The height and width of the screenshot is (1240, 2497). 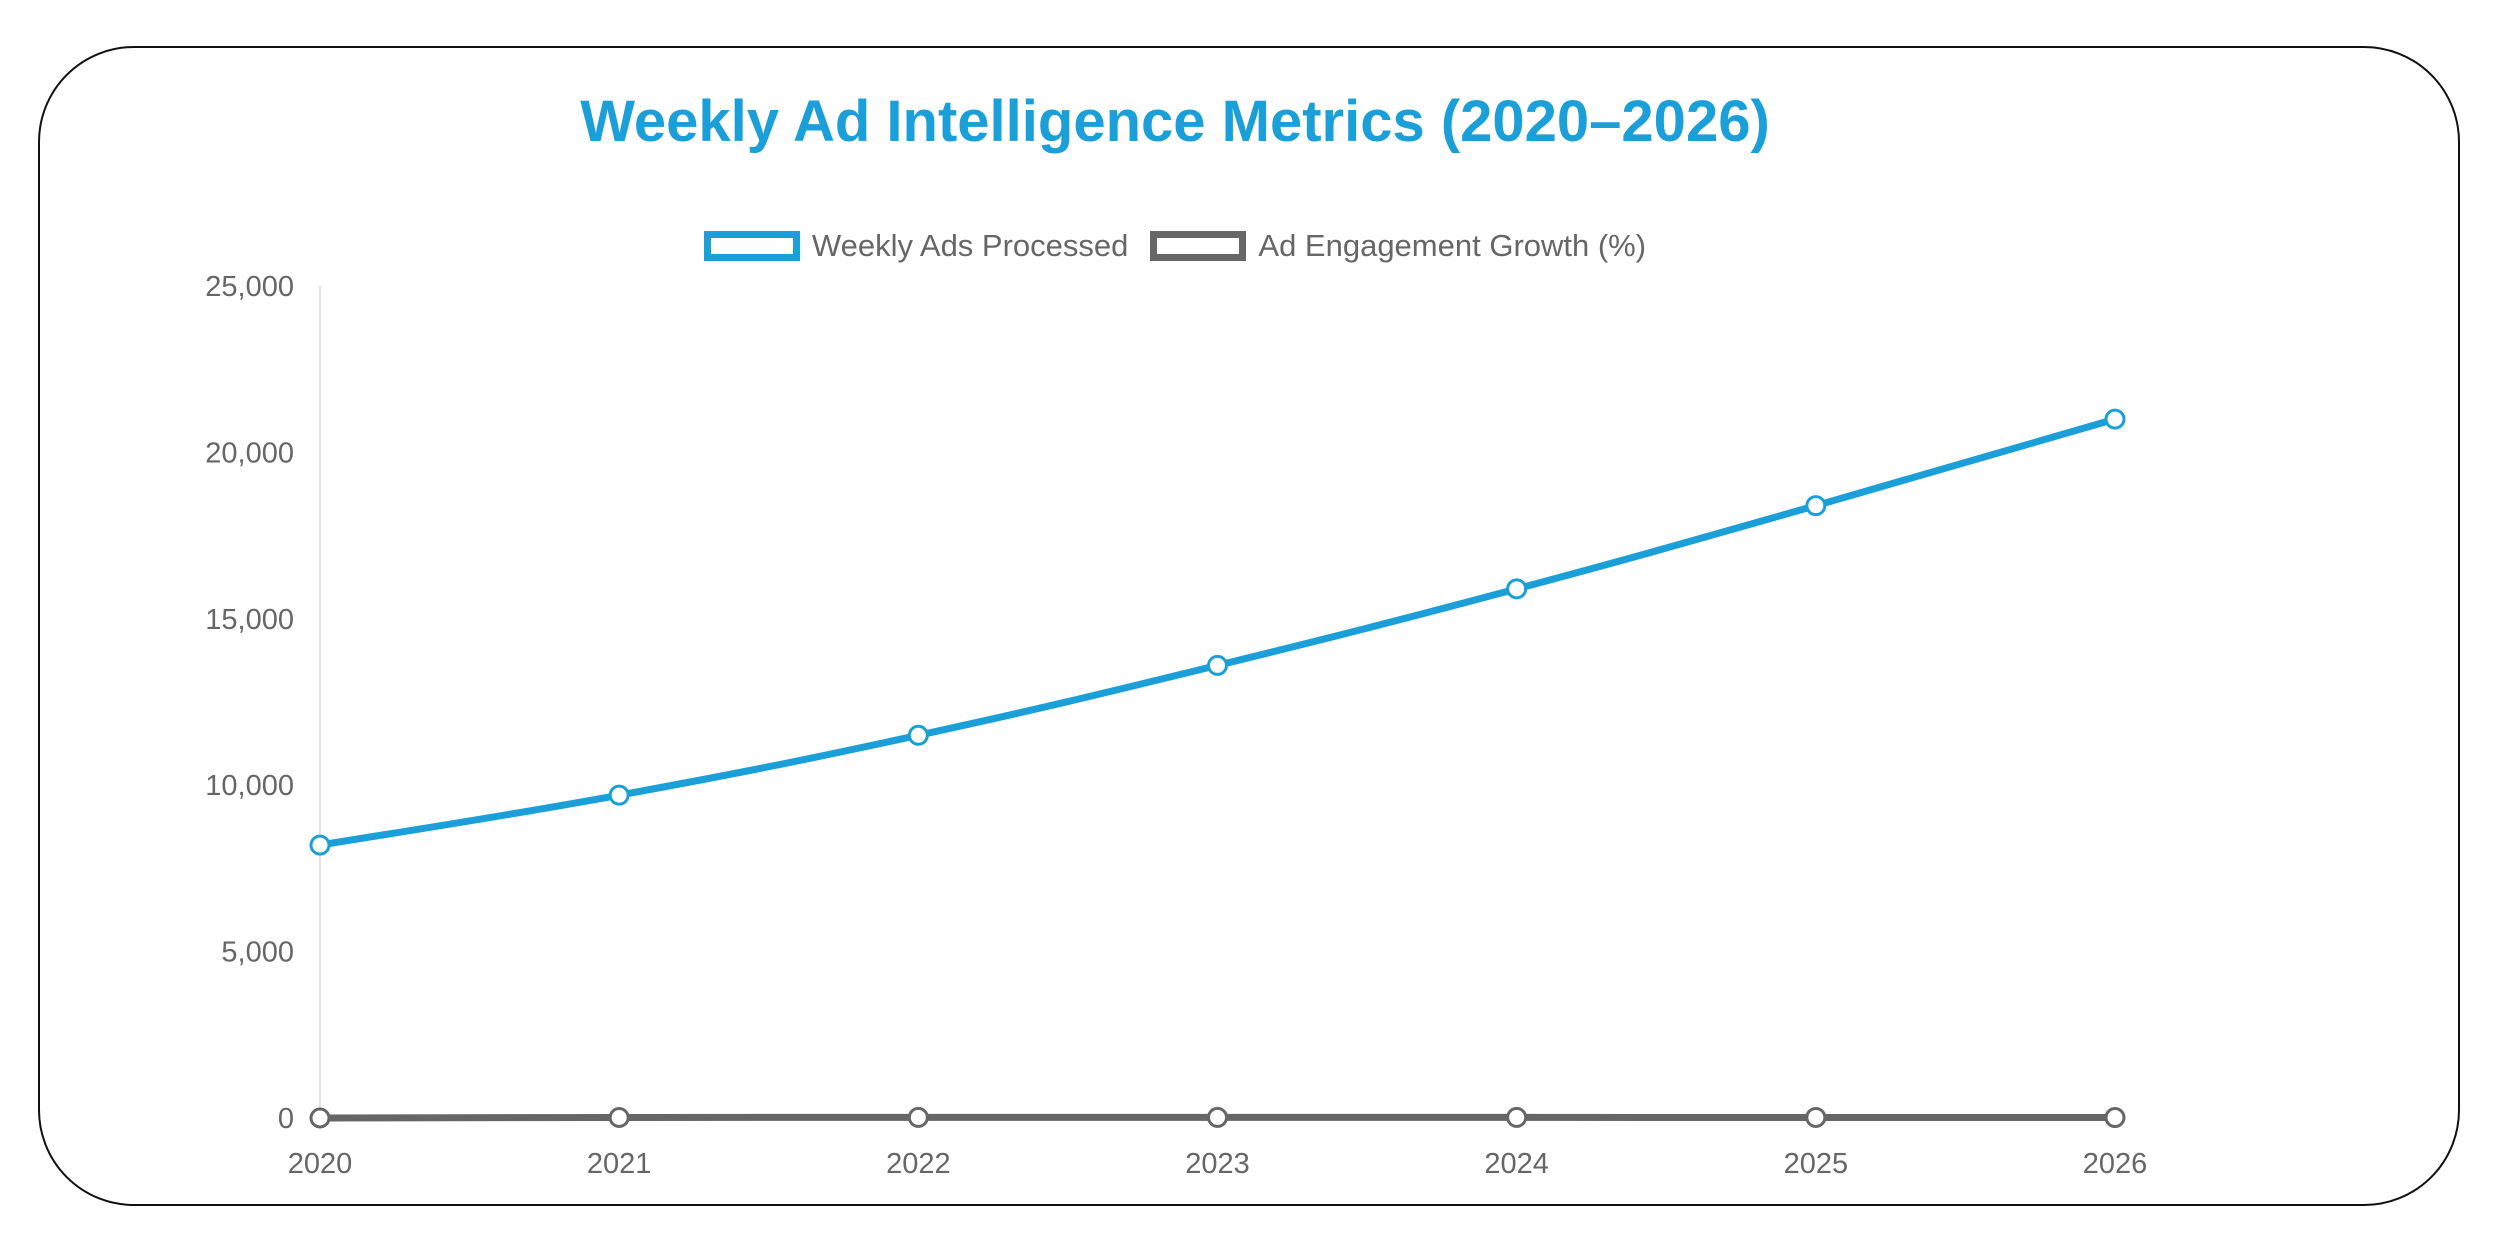 I want to click on legend-item-engagement-growth: Ad Engagement Growth (%), so click(x=1398, y=246).